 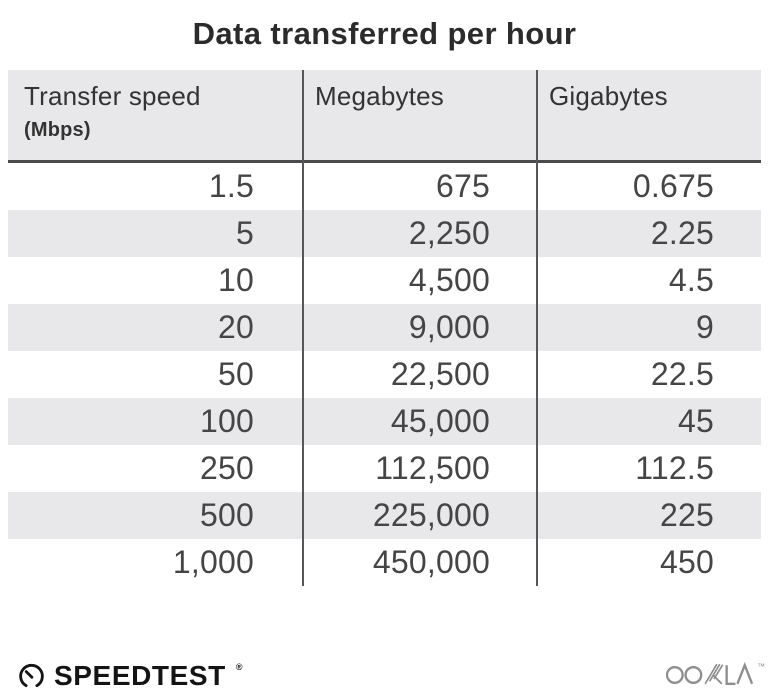 What do you see at coordinates (696, 421) in the screenshot?
I see `cell-gigabytes: 45` at bounding box center [696, 421].